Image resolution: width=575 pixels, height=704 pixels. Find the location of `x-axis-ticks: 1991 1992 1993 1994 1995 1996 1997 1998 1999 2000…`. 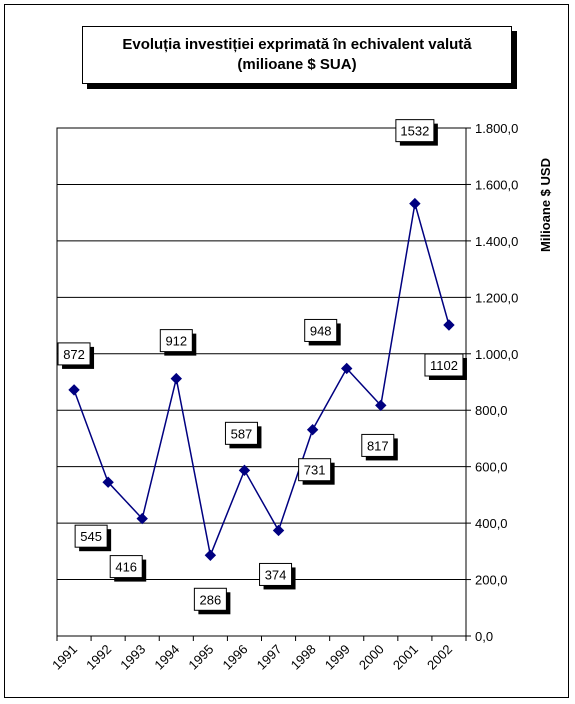

x-axis-ticks: 1991 1992 1993 1994 1995 1996 1997 1998 1999 2000… is located at coordinates (258, 654).